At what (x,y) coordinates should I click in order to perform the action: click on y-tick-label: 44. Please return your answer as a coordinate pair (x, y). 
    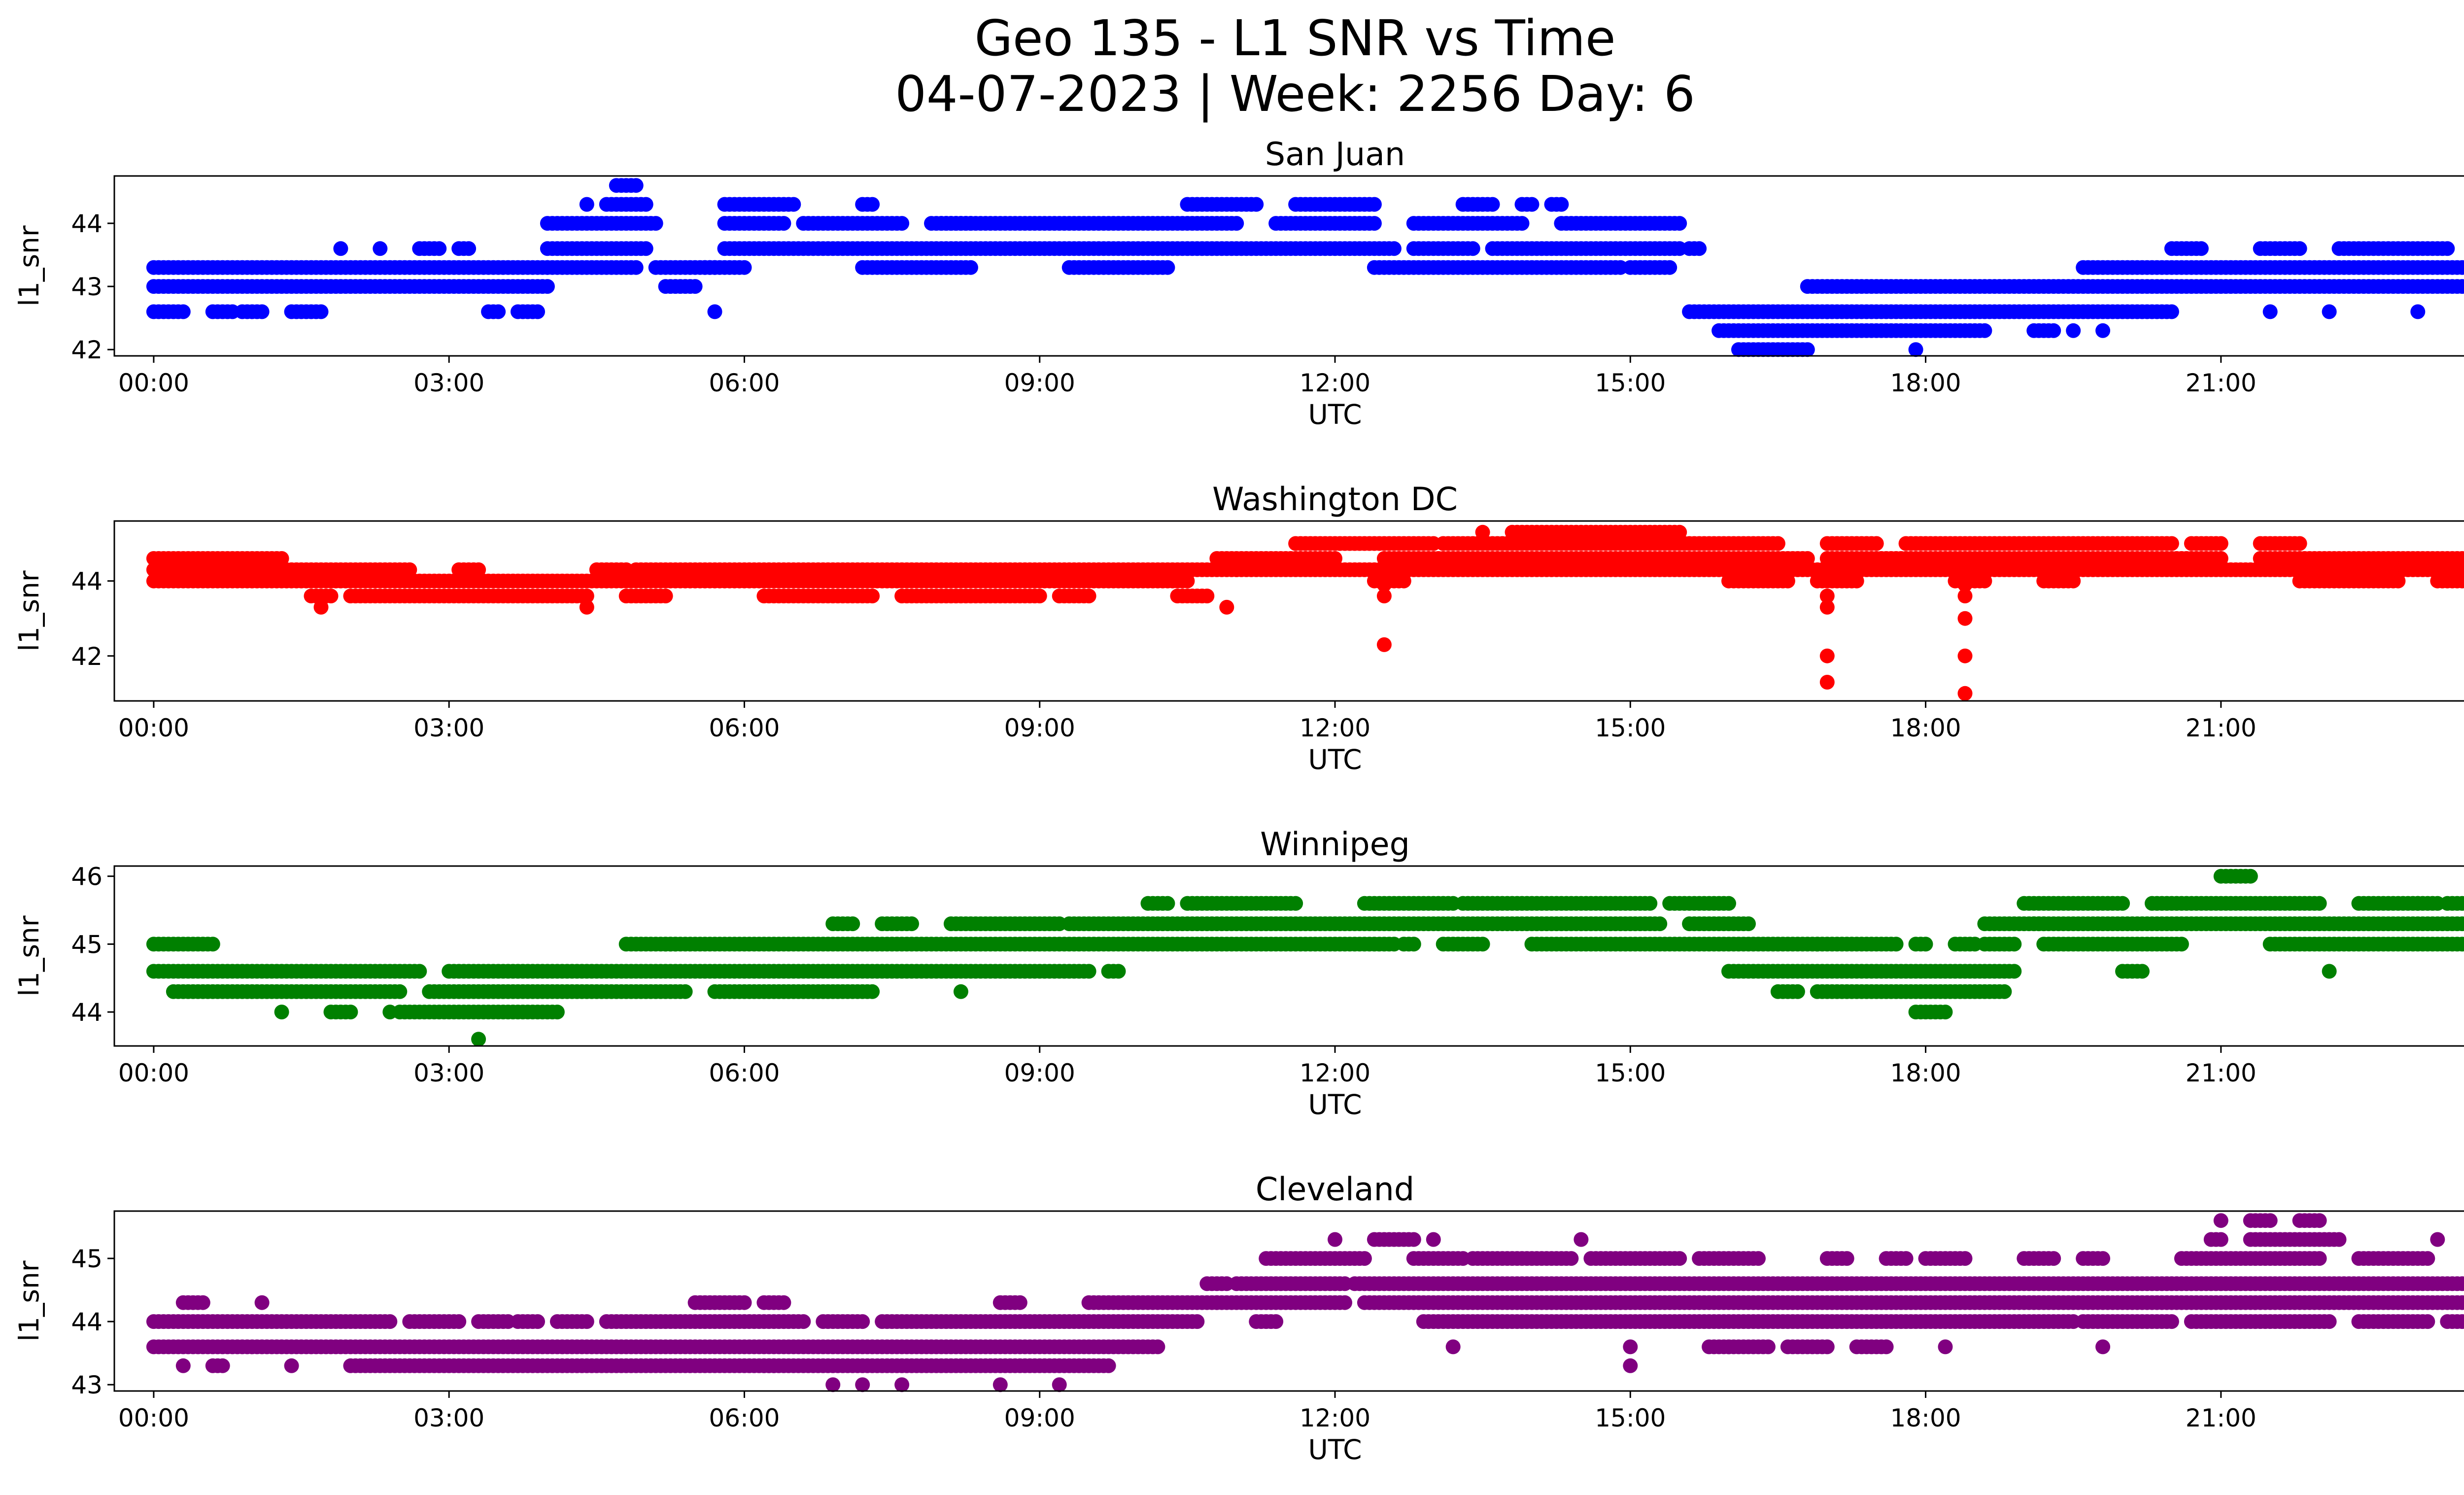
    Looking at the image, I should click on (87, 223).